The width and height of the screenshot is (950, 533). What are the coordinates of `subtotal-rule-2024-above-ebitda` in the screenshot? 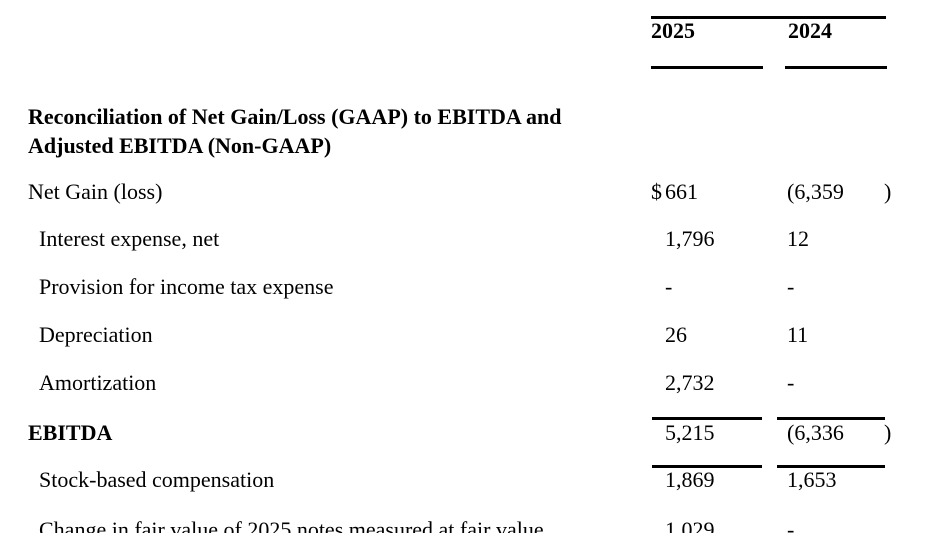 It's located at (831, 418).